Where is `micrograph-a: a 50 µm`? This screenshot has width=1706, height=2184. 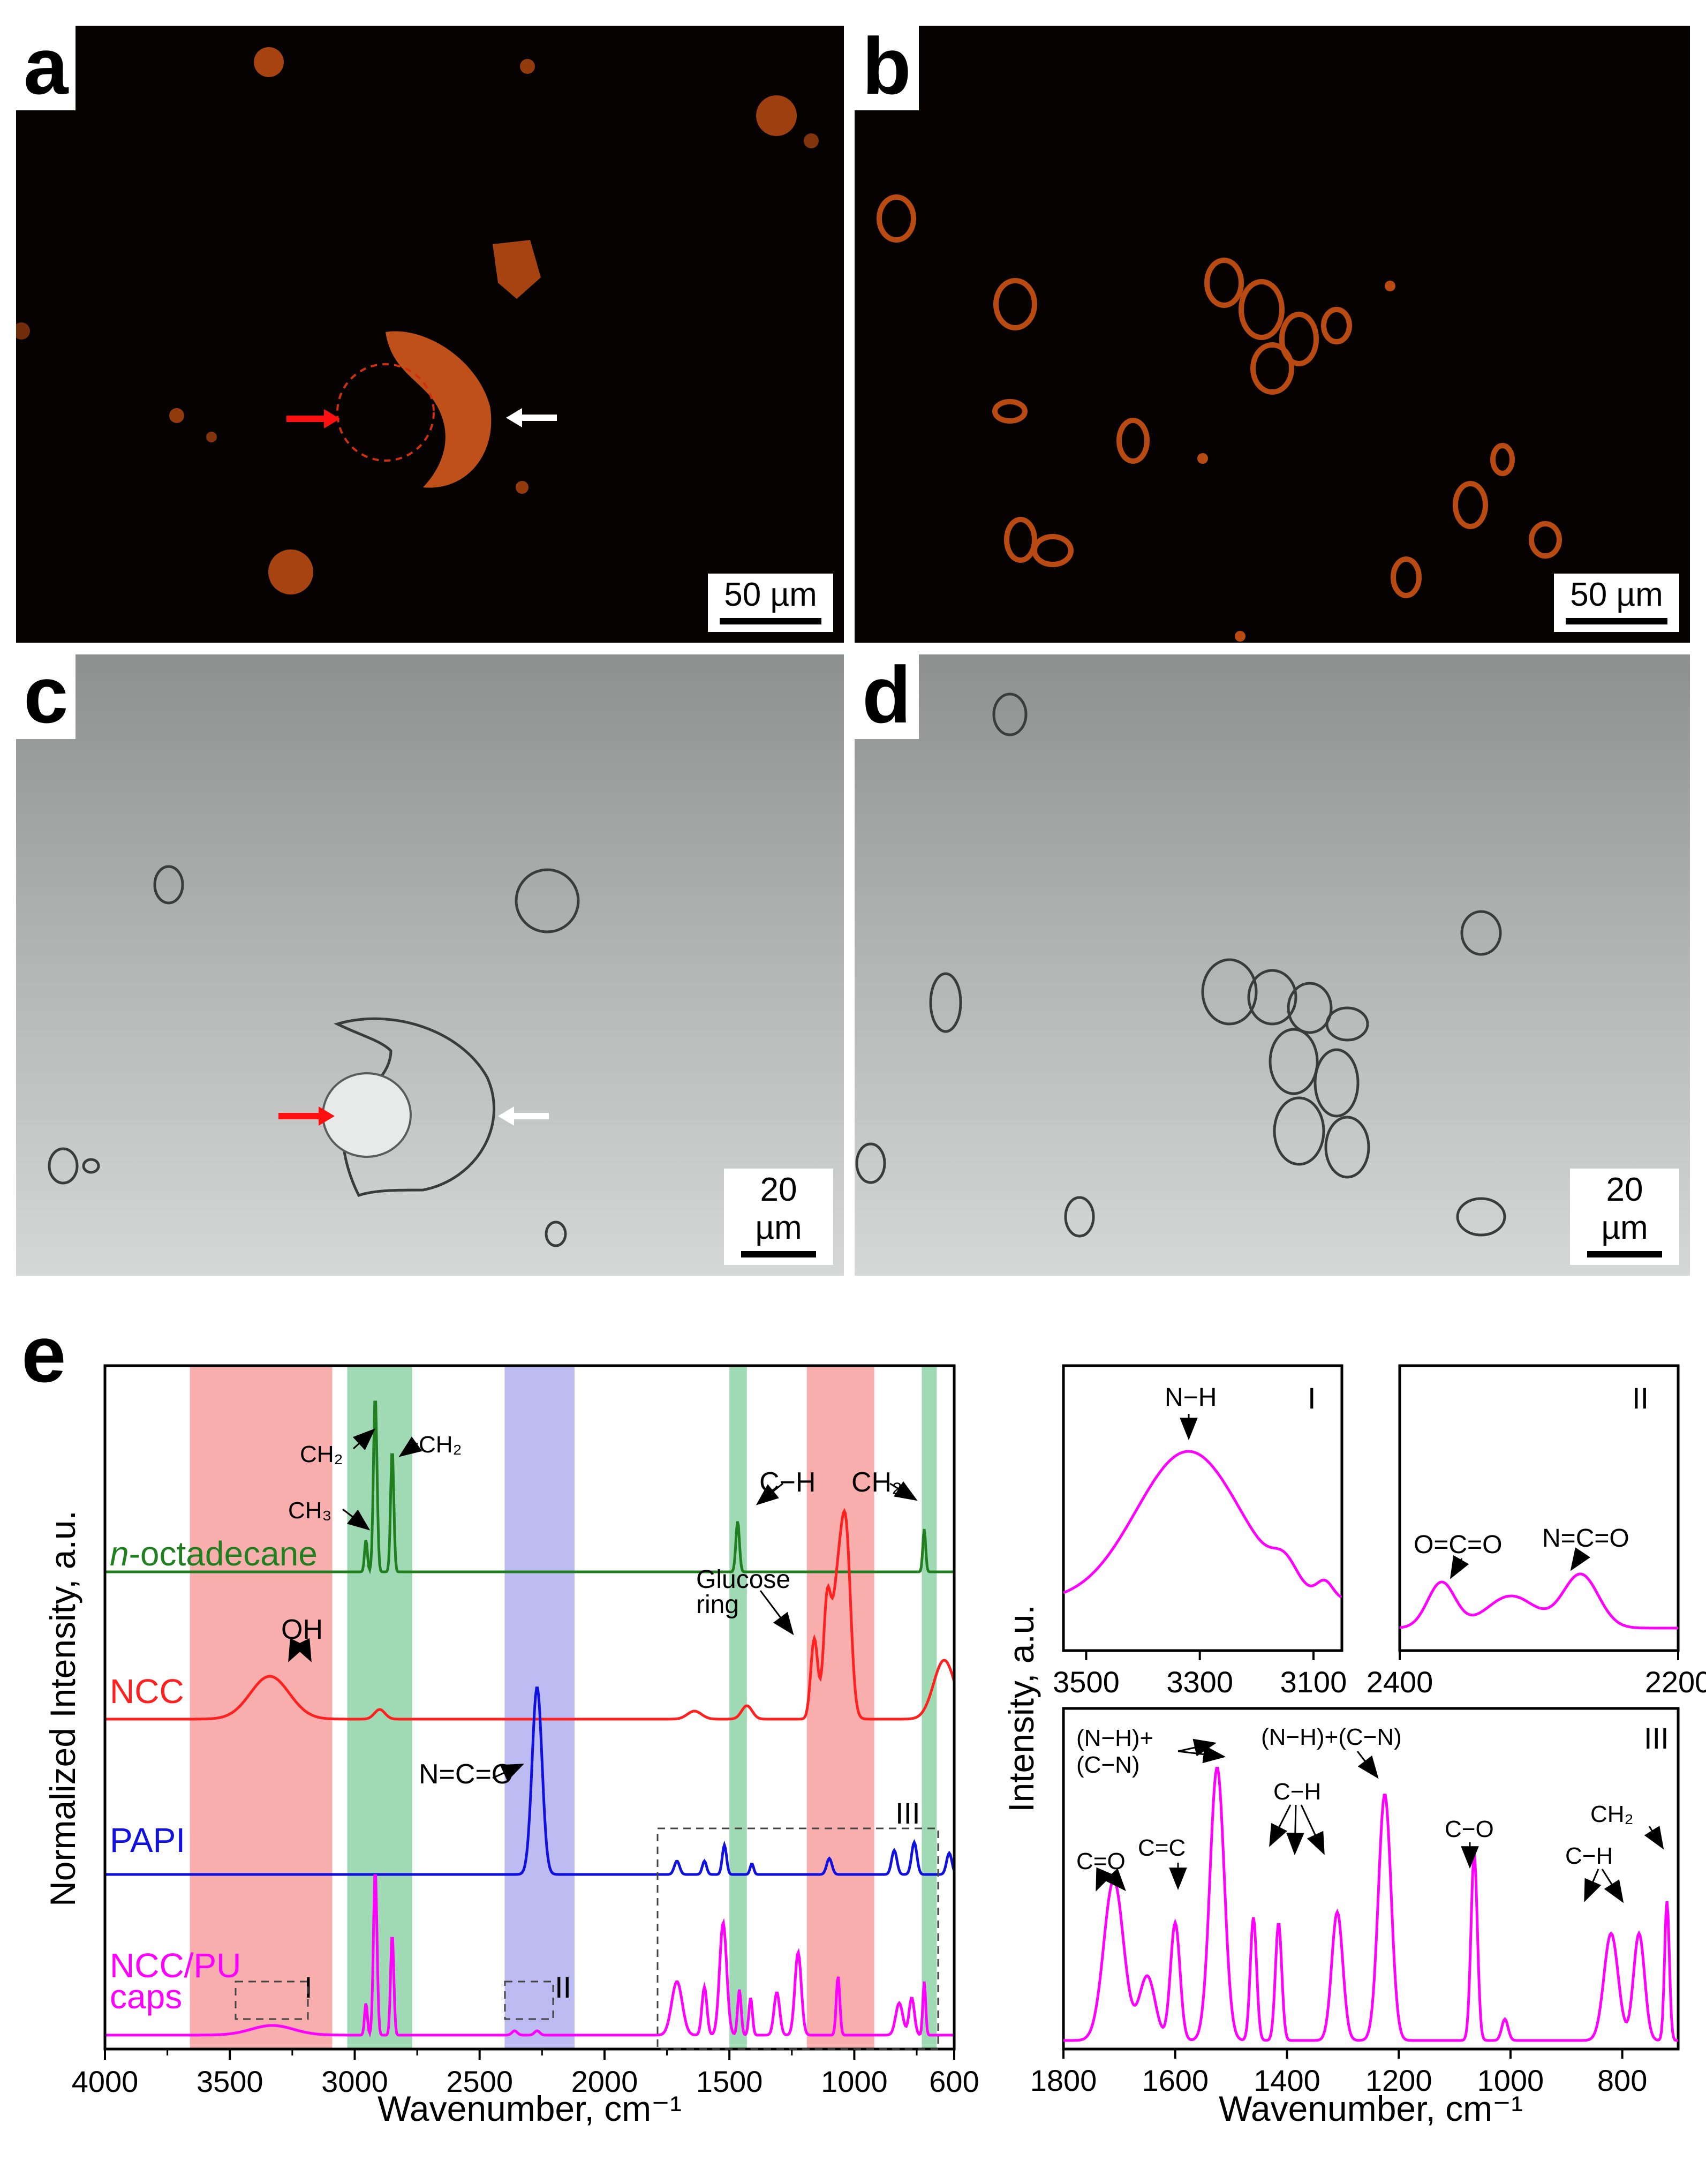 micrograph-a: a 50 µm is located at coordinates (430, 334).